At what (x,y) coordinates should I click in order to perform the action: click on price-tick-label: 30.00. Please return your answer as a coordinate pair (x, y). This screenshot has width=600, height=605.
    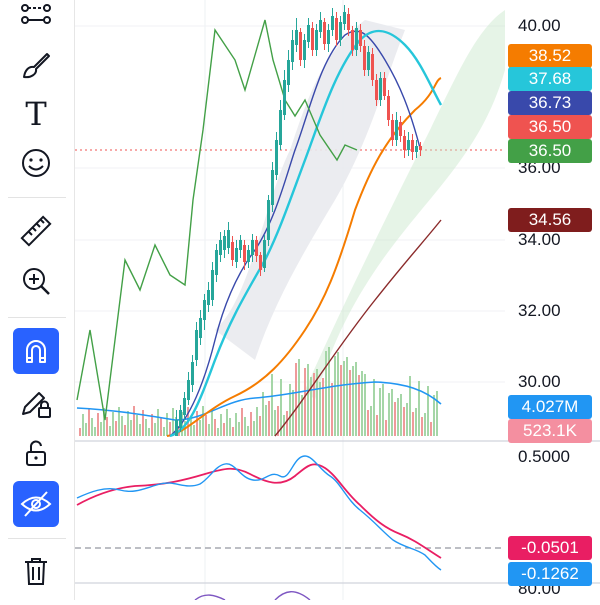
    Looking at the image, I should click on (539, 381).